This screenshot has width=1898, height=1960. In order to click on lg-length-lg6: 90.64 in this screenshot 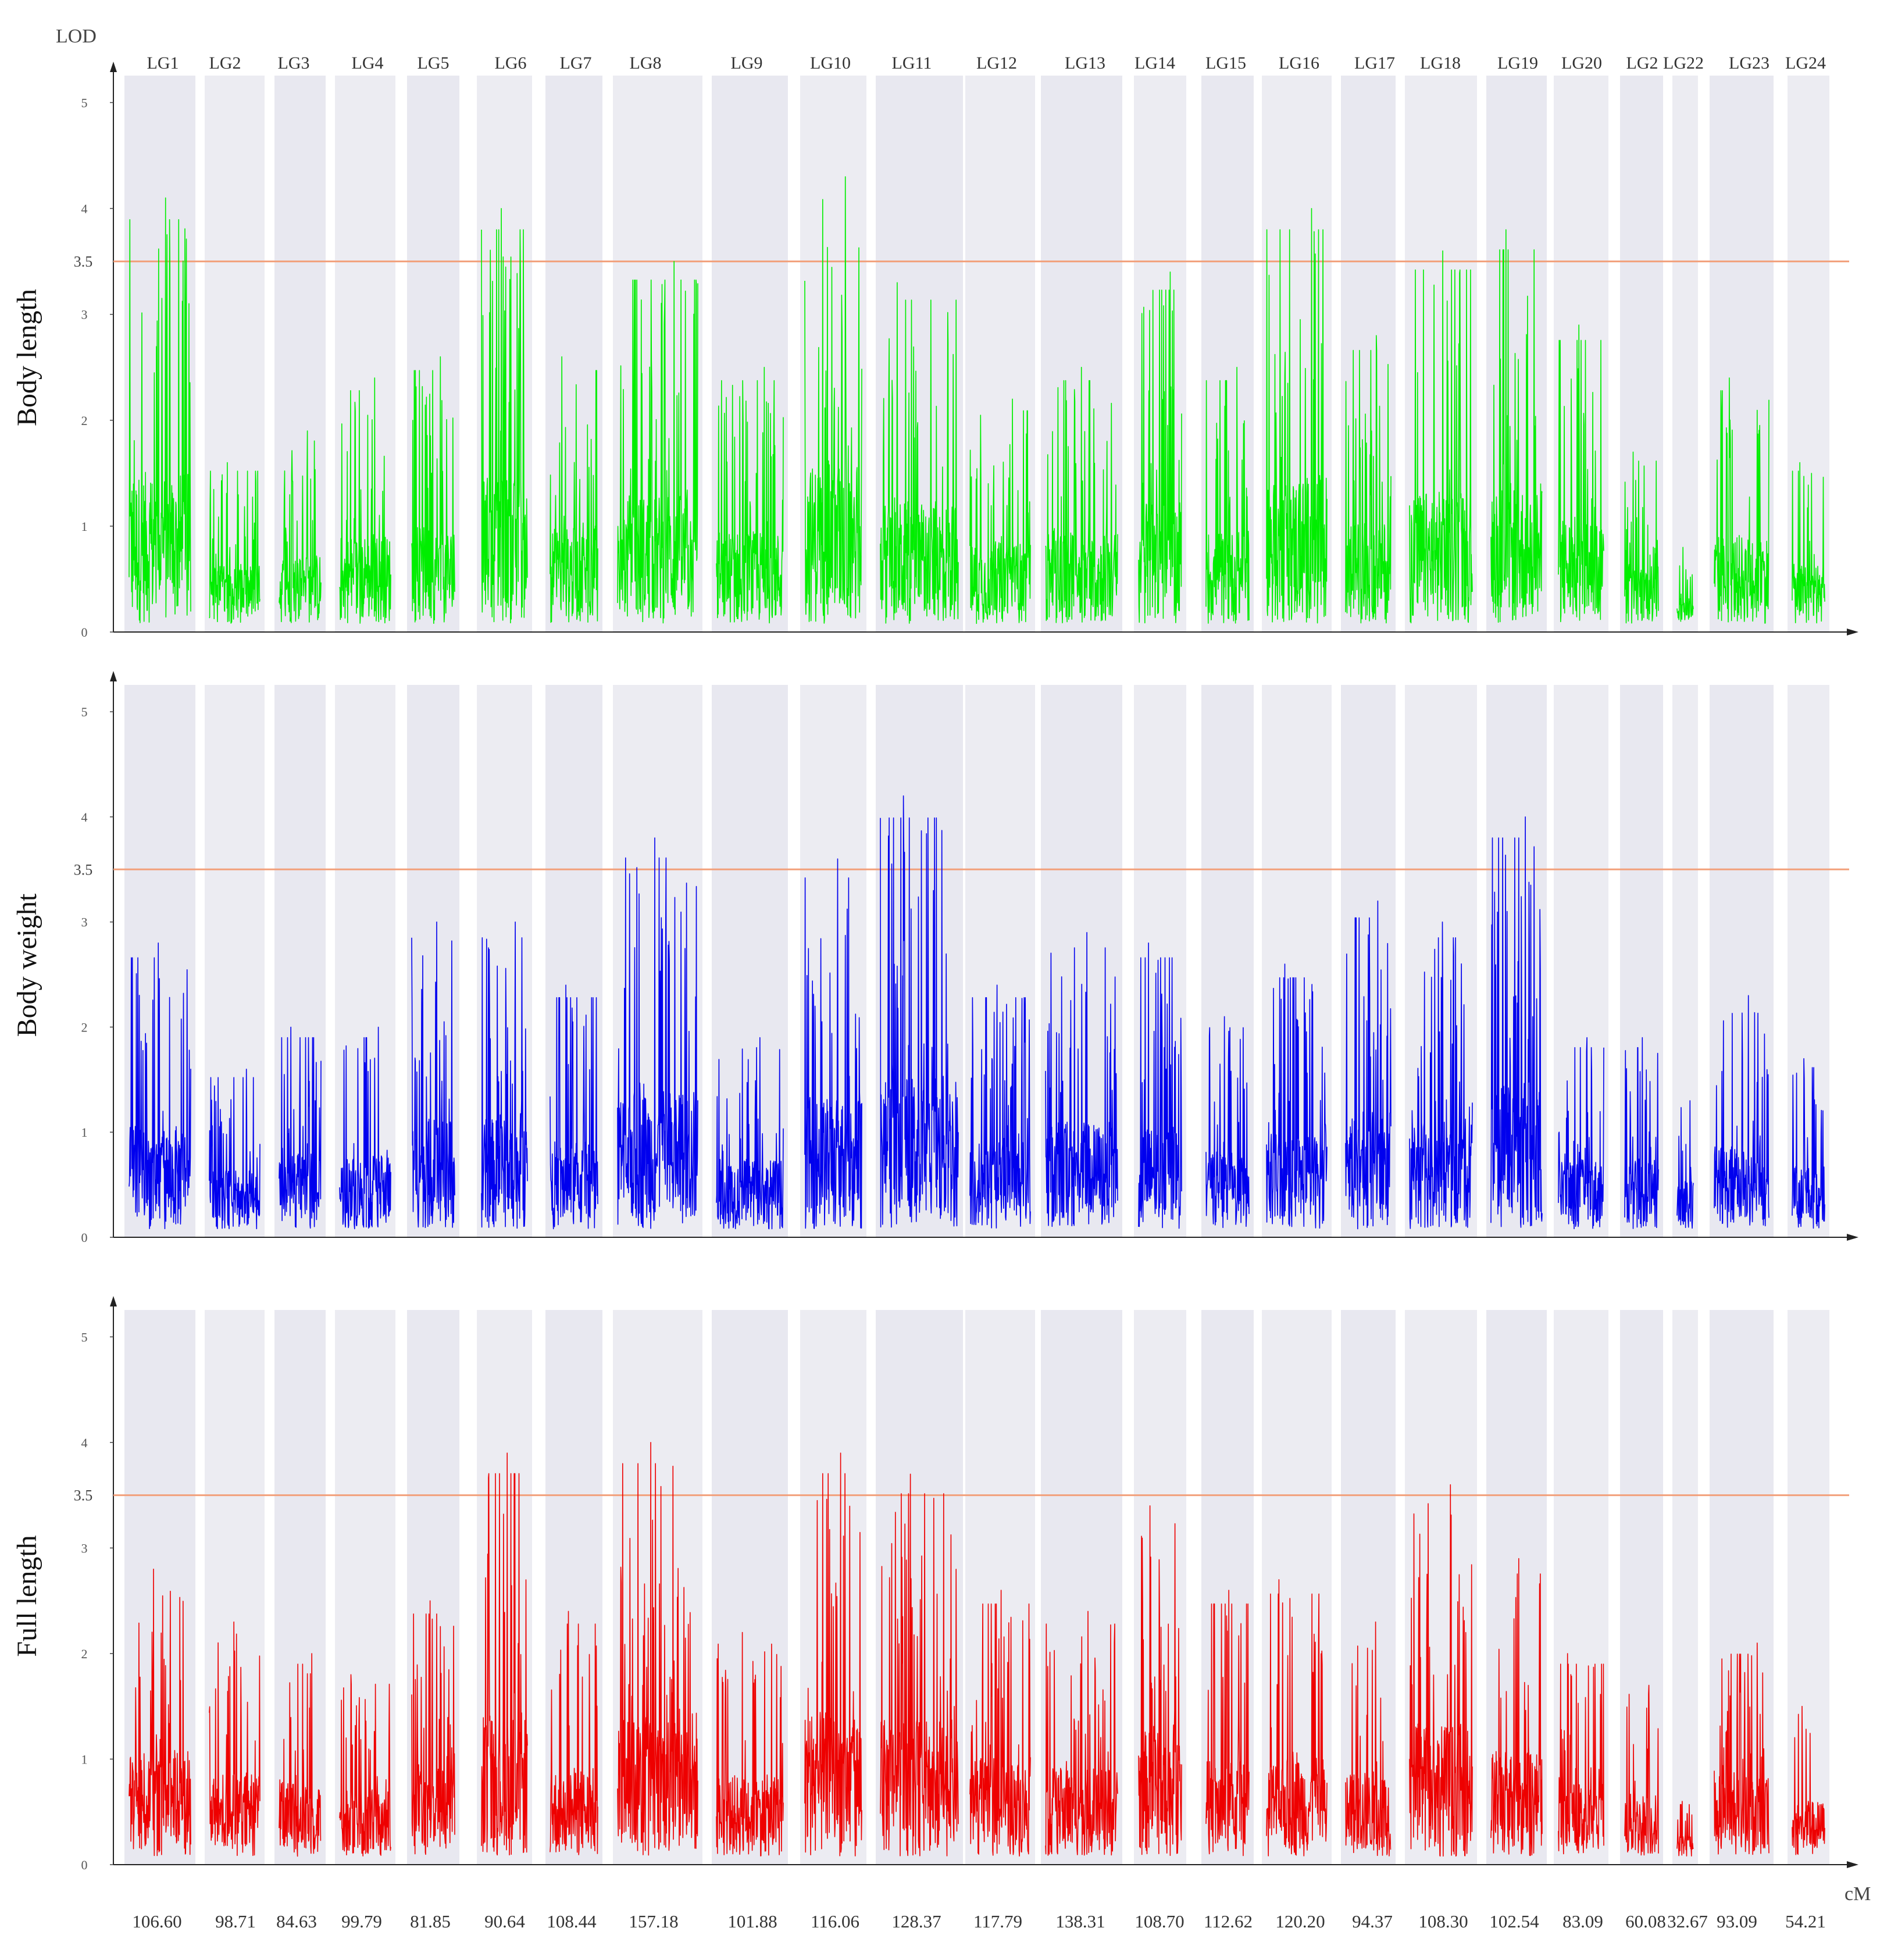, I will do `click(505, 1921)`.